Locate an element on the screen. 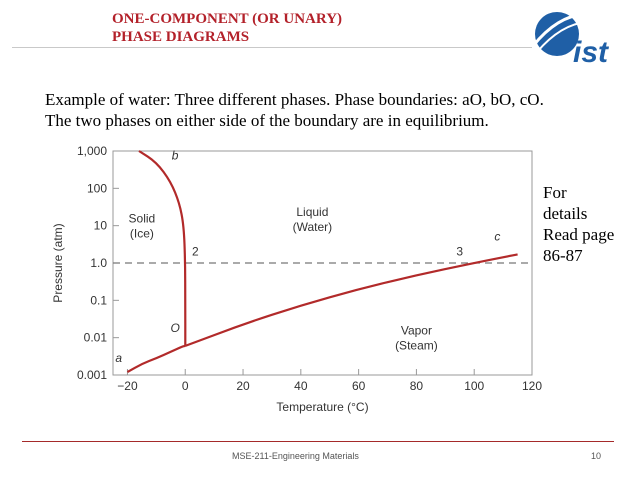  region-label: (Ice) is located at coordinates (142, 234).